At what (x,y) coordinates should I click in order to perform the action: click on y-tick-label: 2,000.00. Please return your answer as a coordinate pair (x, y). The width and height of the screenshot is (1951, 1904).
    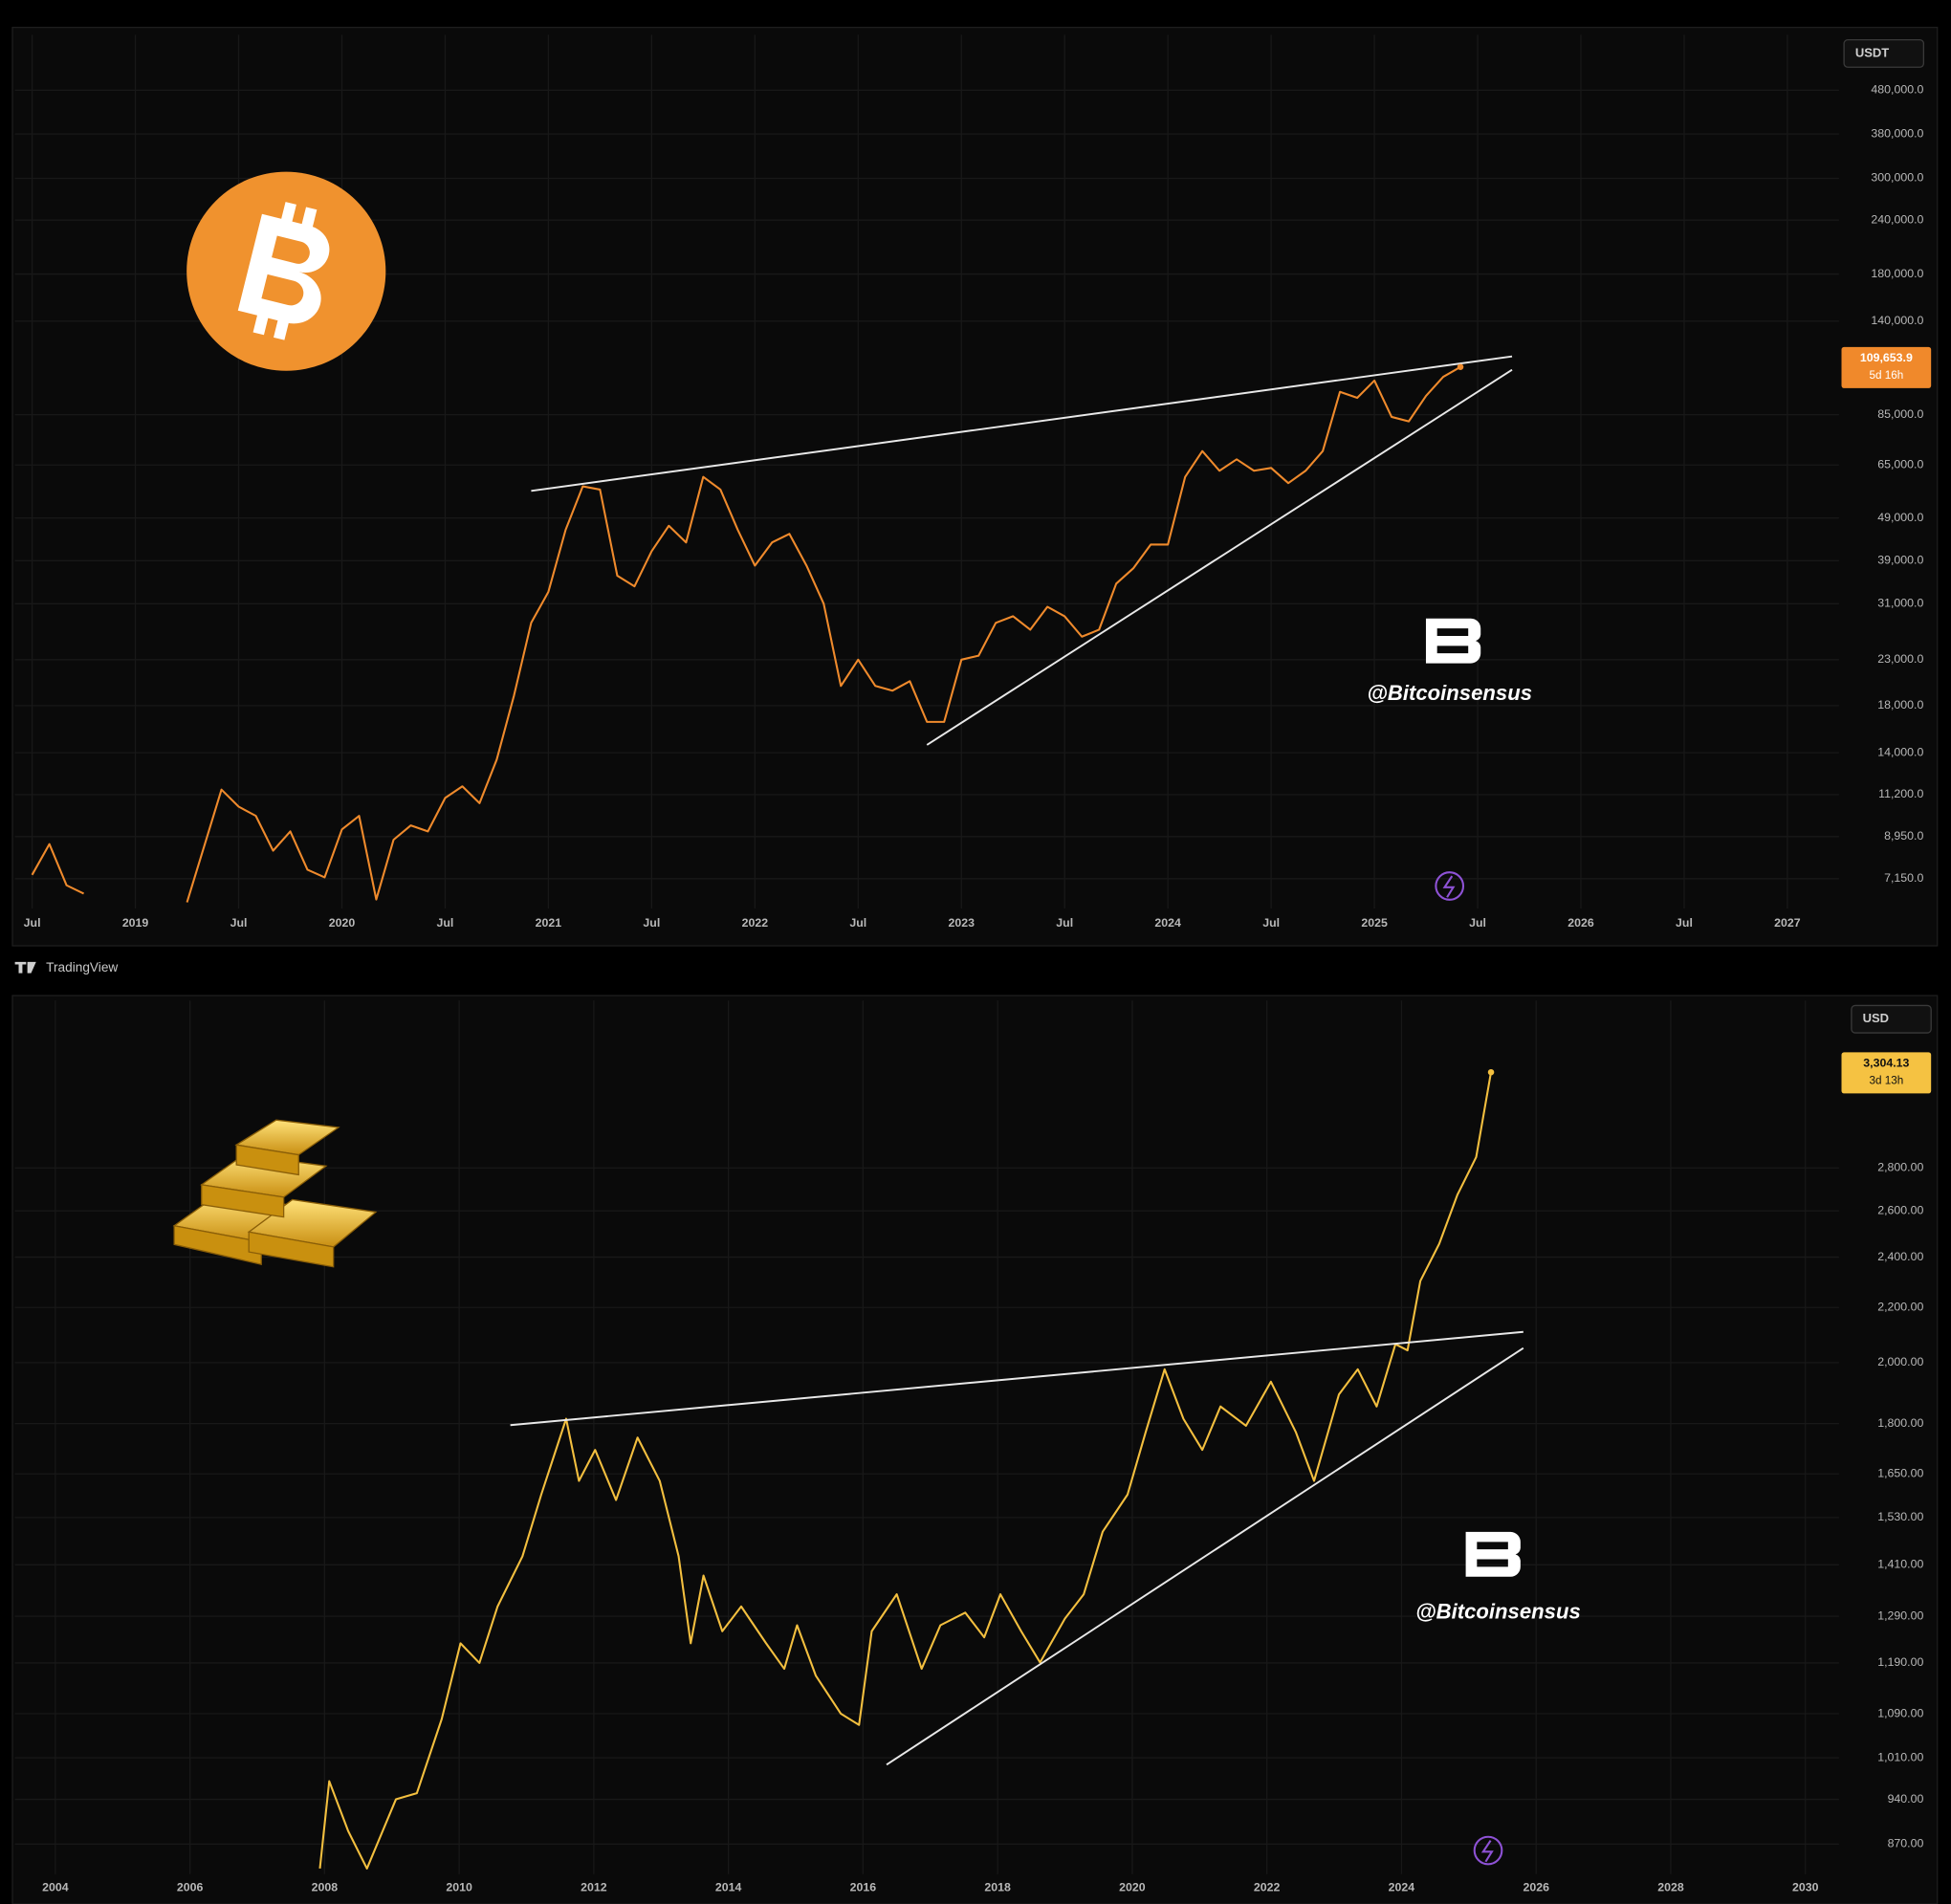
    Looking at the image, I should click on (1900, 1362).